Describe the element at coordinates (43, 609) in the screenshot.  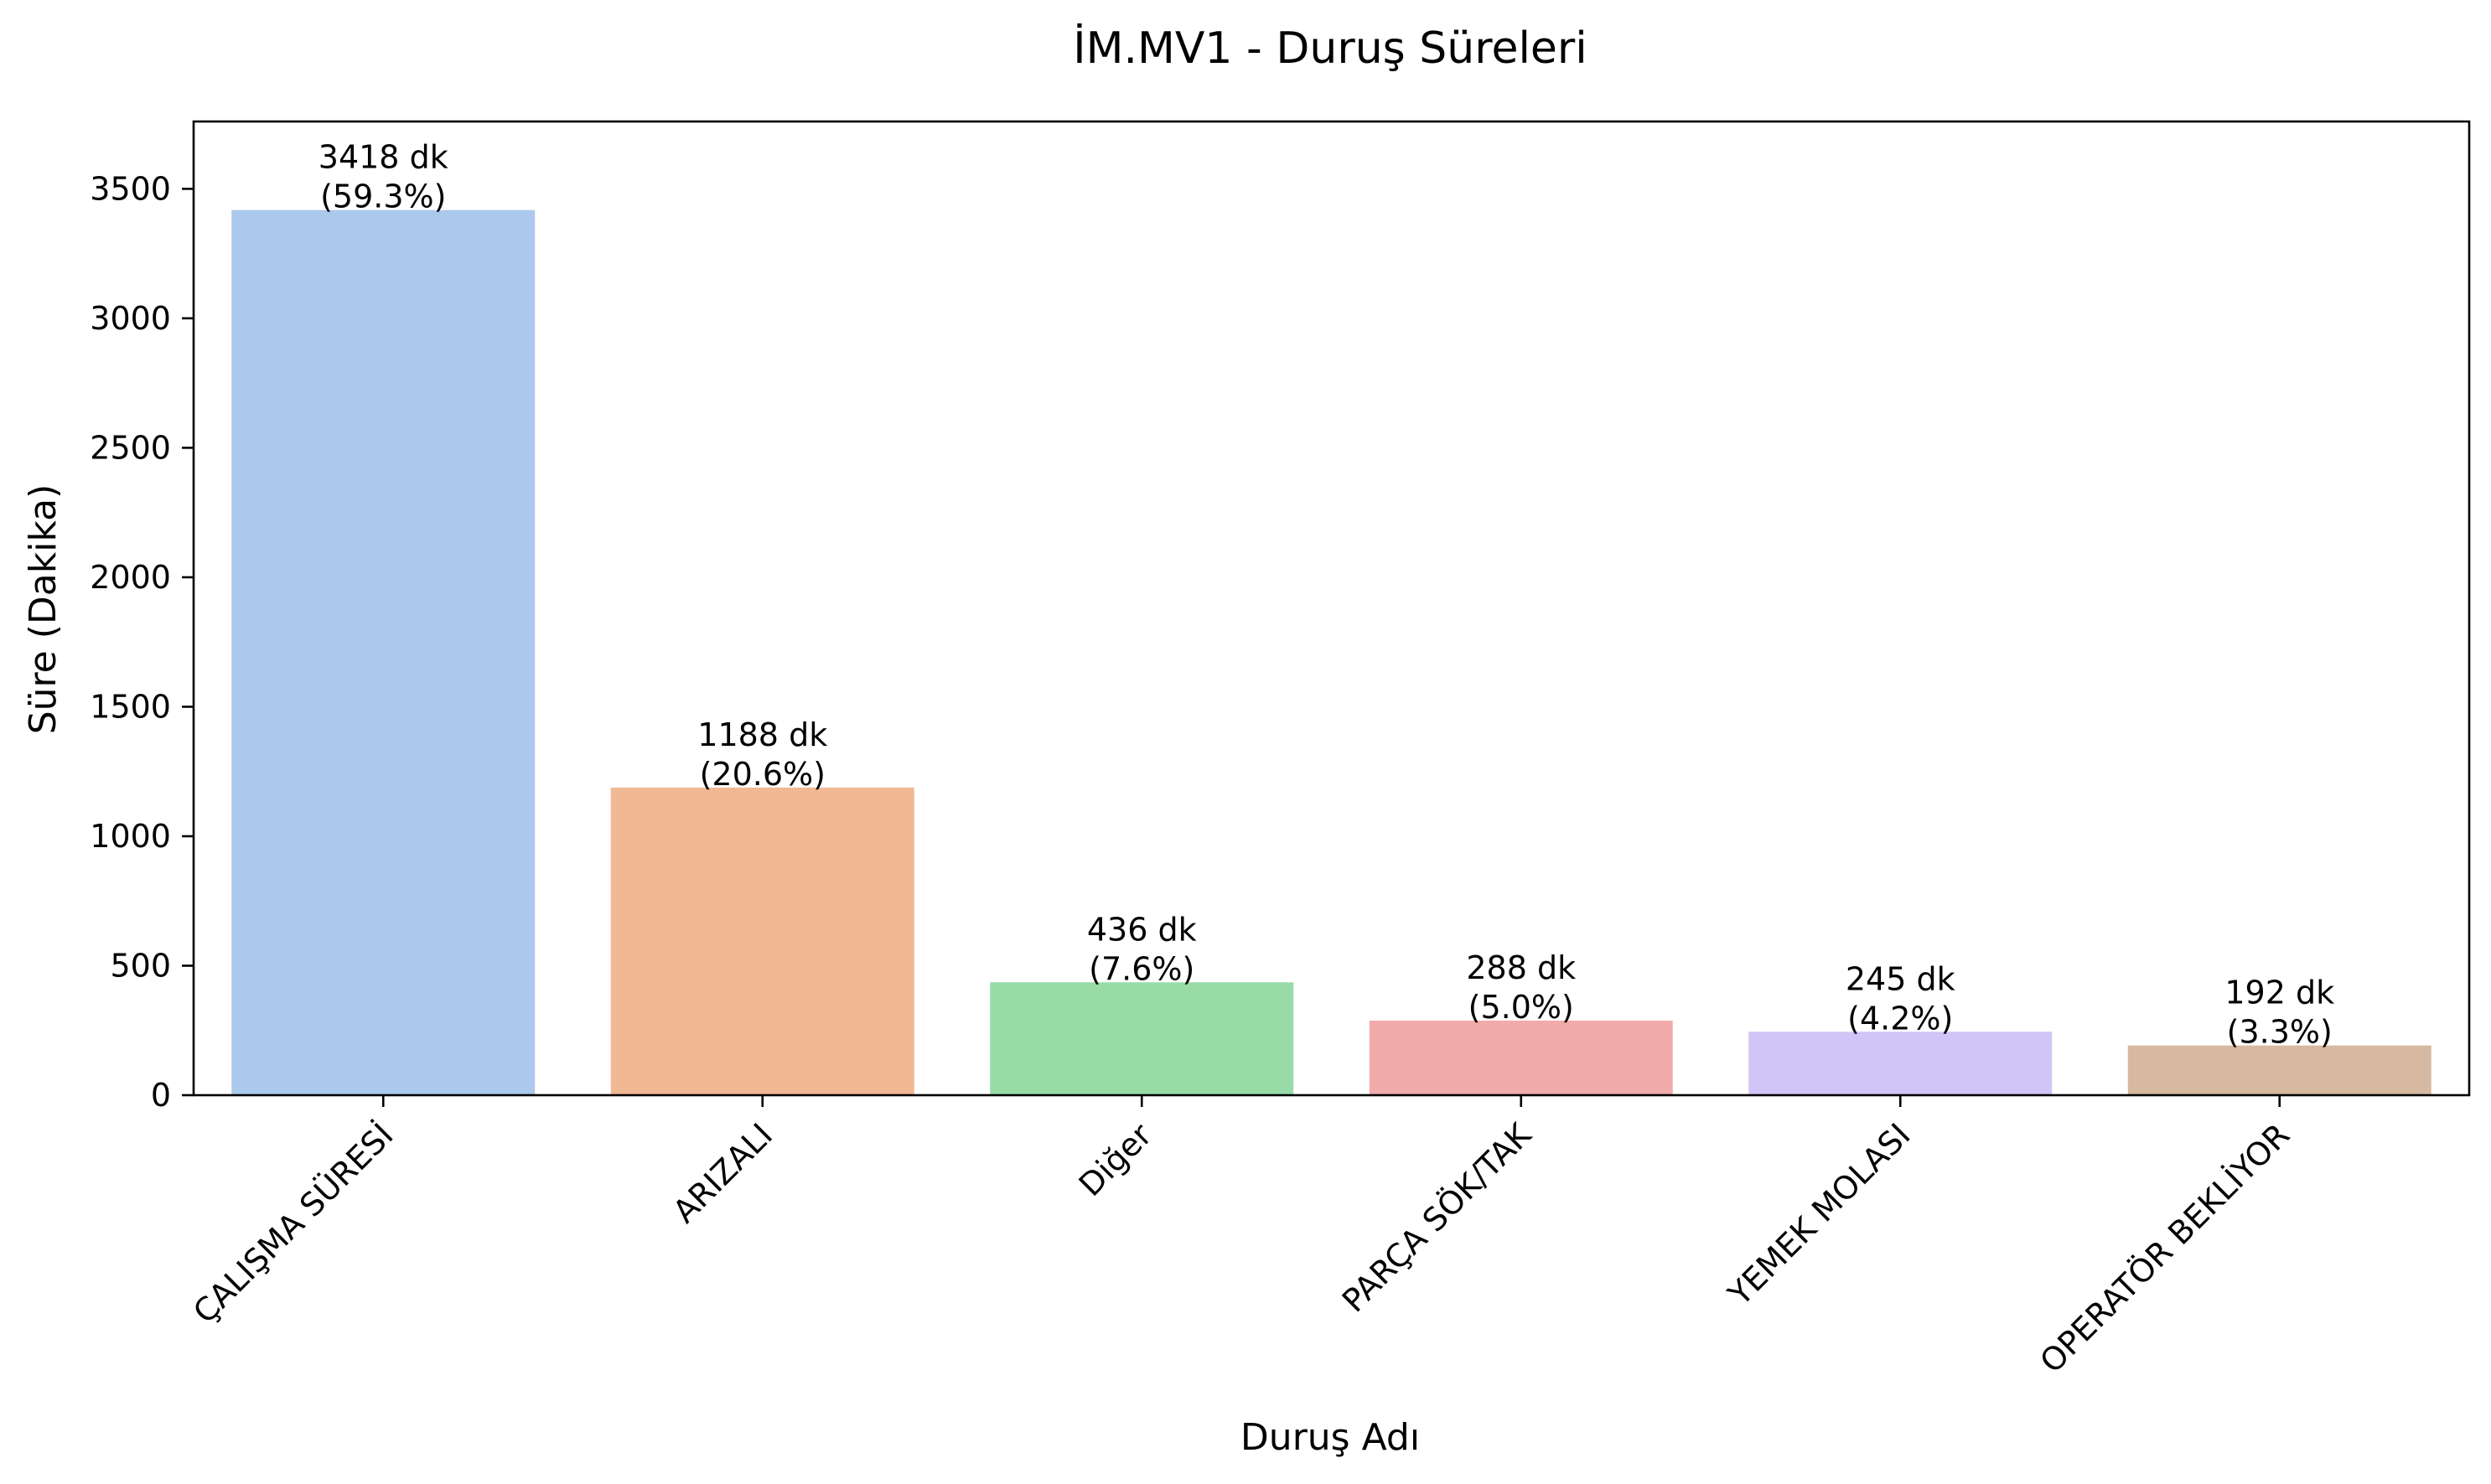
I see `y-axis-label: Süre (Dakika)` at that location.